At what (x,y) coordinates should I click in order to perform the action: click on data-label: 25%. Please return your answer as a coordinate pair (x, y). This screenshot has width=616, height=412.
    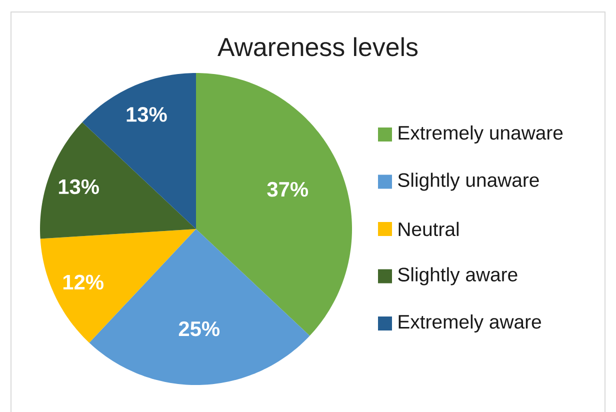
    Looking at the image, I should click on (199, 328).